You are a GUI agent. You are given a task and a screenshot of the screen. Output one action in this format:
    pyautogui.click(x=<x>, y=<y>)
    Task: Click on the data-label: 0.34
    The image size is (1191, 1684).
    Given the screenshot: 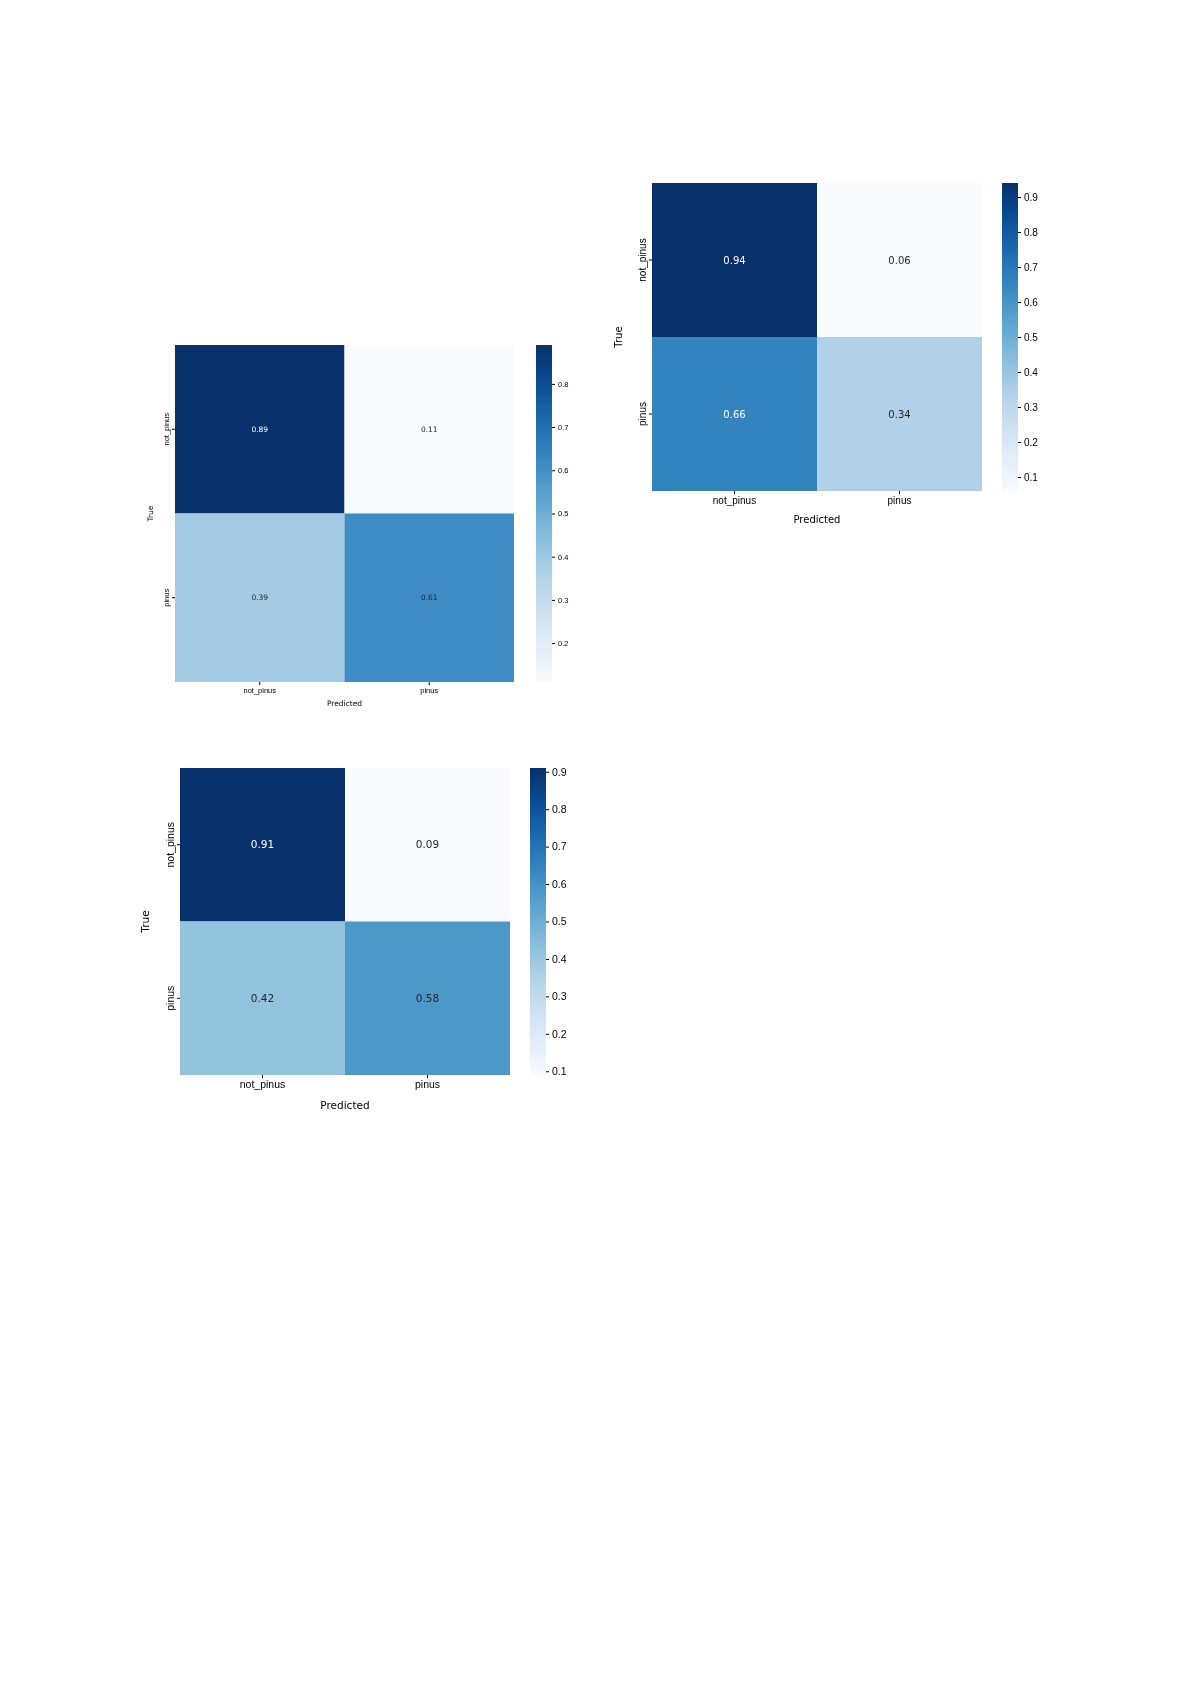 What is the action you would take?
    pyautogui.click(x=899, y=414)
    